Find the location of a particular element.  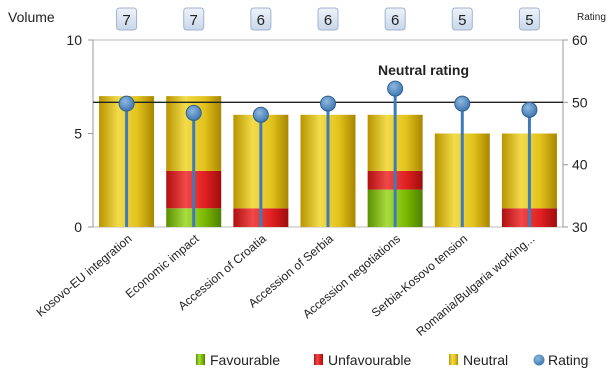

legend-item-rating: Rating is located at coordinates (560, 360).